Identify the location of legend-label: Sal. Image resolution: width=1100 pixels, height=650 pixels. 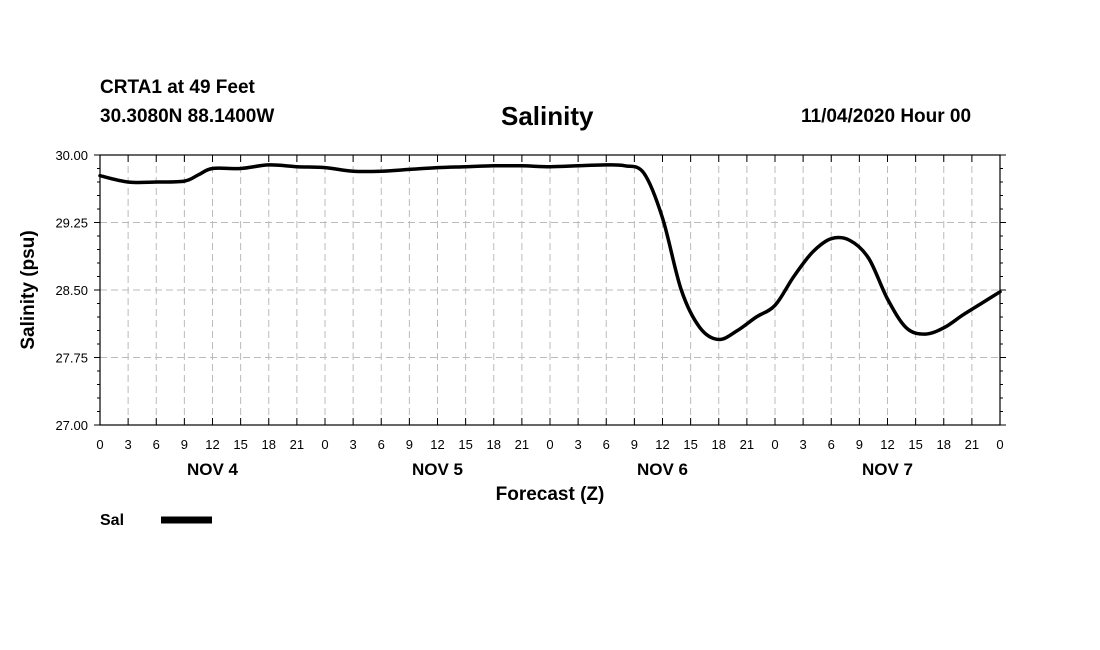
(112, 520).